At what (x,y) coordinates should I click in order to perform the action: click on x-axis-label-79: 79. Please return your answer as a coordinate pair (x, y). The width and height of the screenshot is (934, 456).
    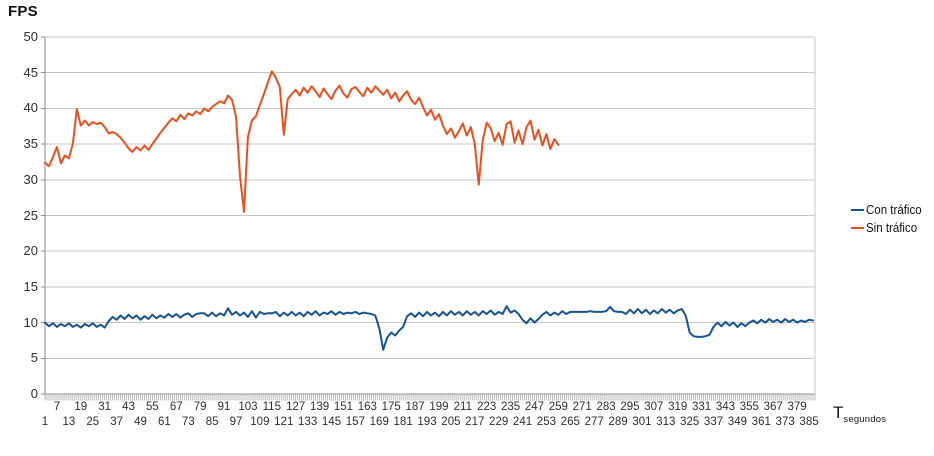
    Looking at the image, I should click on (200, 407).